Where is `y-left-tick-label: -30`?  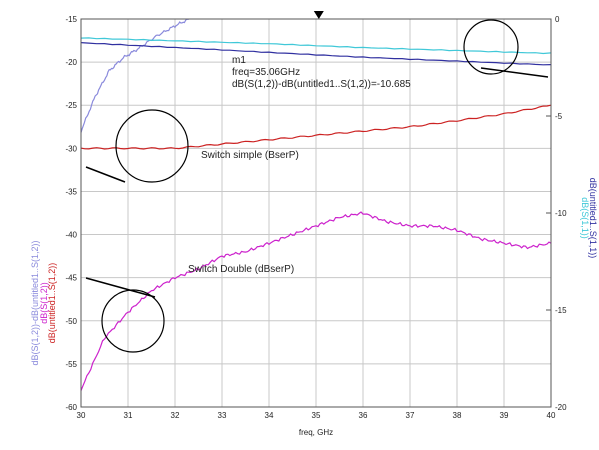 y-left-tick-label: -30 is located at coordinates (71, 148).